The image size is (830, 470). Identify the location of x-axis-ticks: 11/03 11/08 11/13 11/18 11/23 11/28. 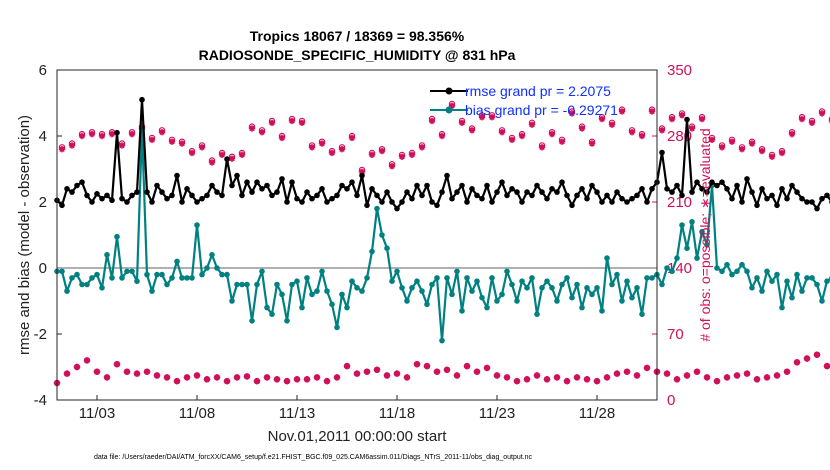
(347, 408).